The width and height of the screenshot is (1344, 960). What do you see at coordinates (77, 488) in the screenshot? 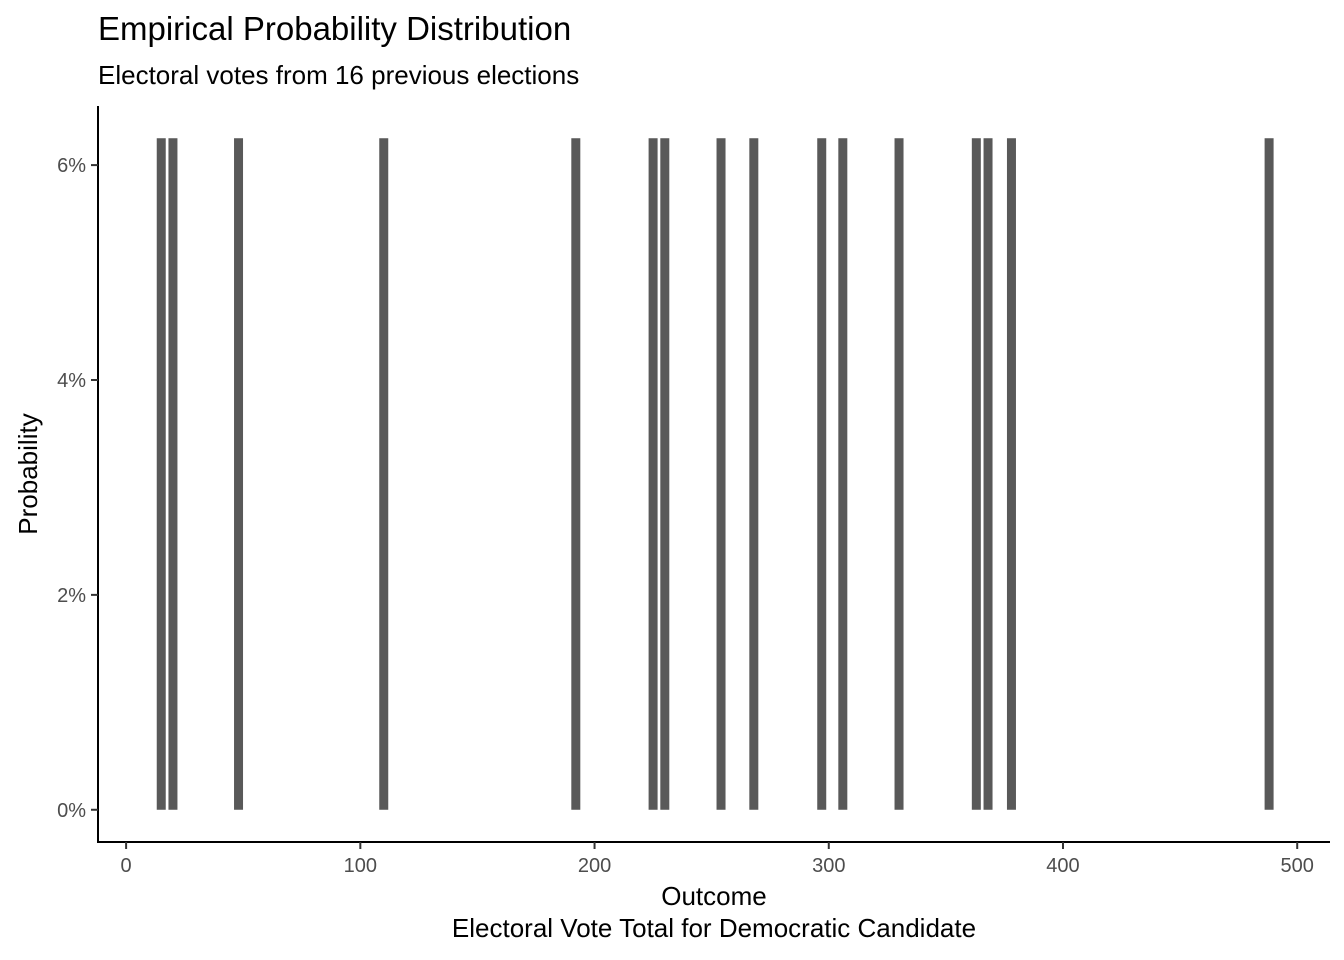
I see `y-ticks-group: 0% 2% 4% 6%` at bounding box center [77, 488].